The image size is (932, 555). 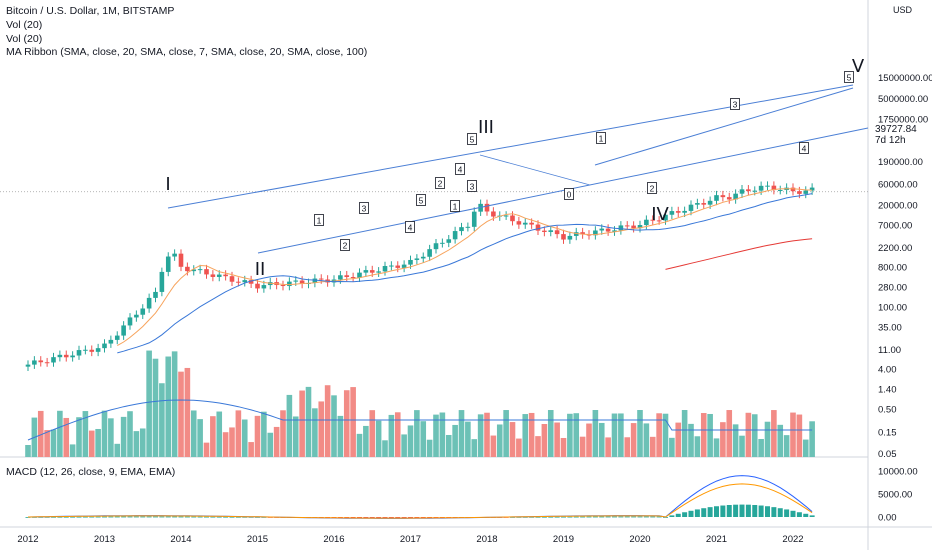 I want to click on price-tick-label: 0.05, so click(x=887, y=454).